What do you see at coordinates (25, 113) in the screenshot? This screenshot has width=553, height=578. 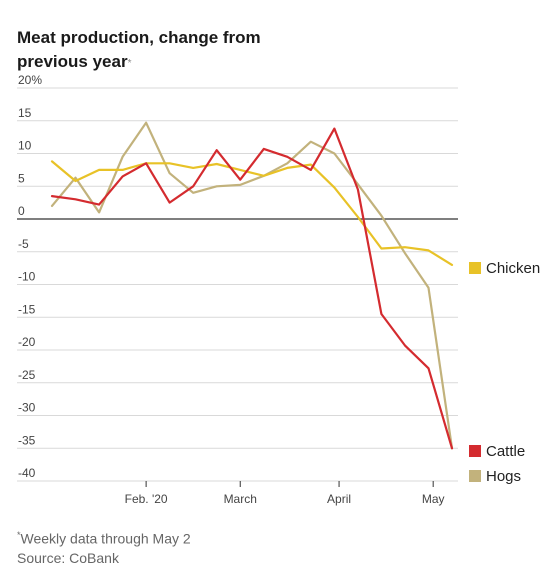 I see `y-tick-label: 15` at bounding box center [25, 113].